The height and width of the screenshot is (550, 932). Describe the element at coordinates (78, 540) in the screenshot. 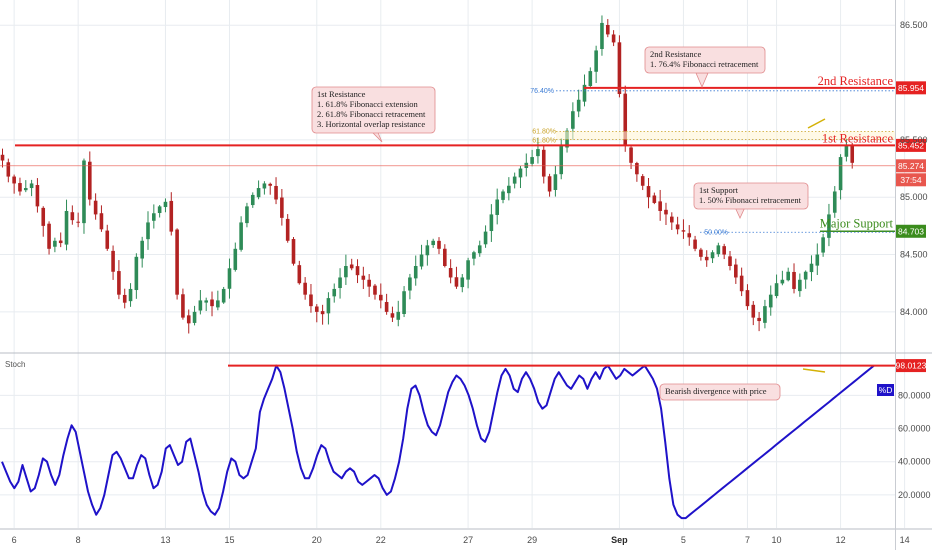

I see `time-tick: 8` at that location.